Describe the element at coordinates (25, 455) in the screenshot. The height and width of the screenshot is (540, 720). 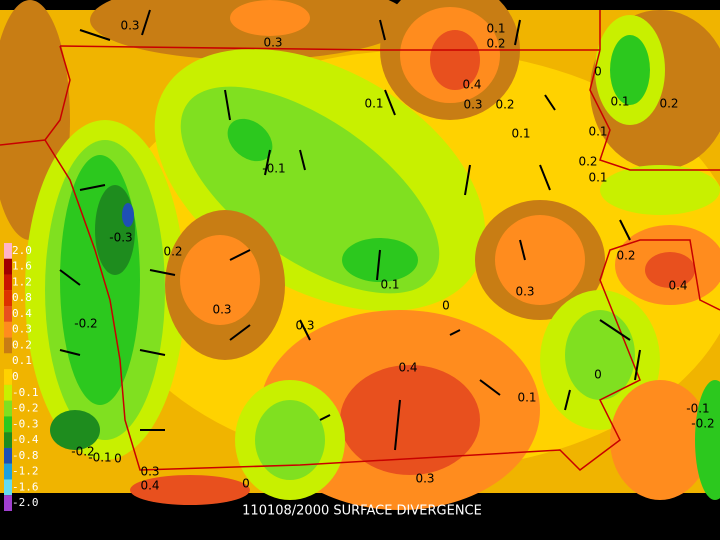
I see `colorbar-label: -0.8` at that location.